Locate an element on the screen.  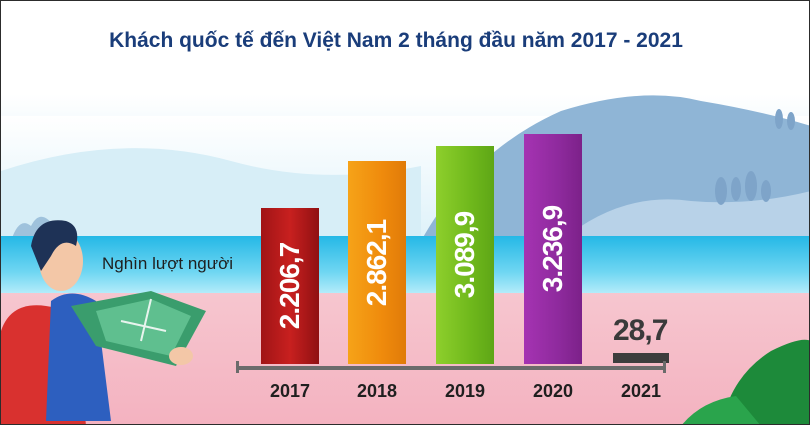
bar-2018-value: 2.862,1 is located at coordinates (376, 262).